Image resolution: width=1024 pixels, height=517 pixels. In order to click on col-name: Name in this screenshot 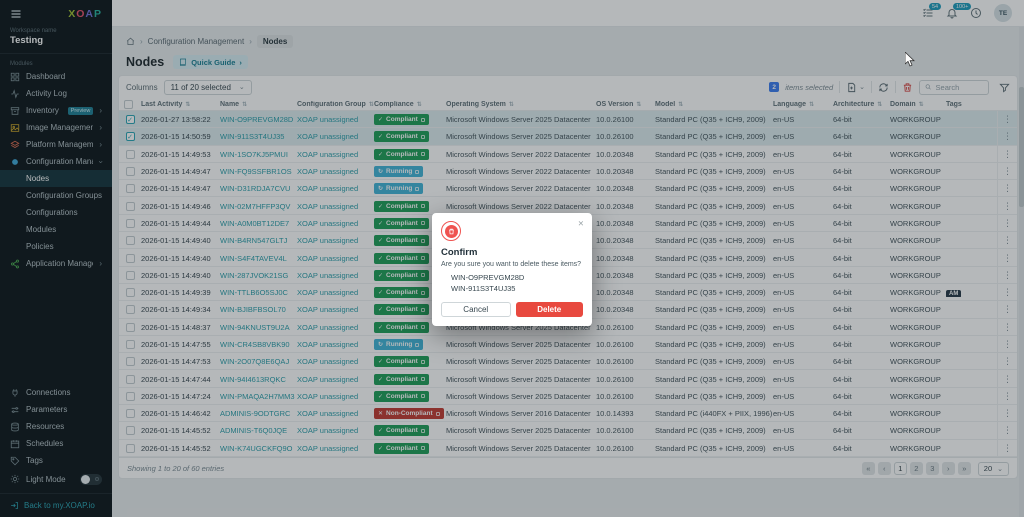, I will do `click(258, 104)`.